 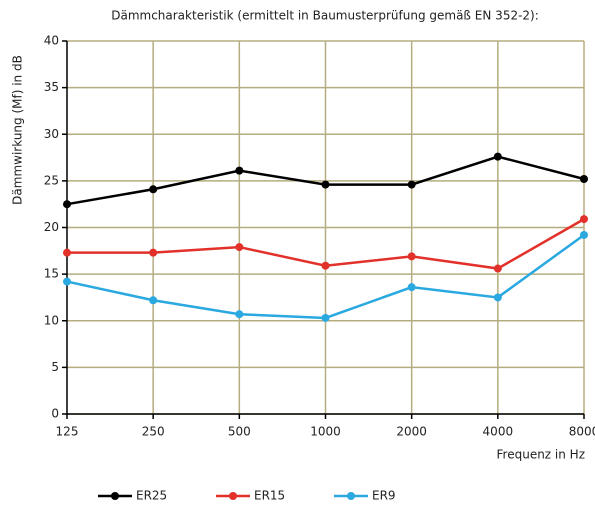 I want to click on y-tick-label: 5, so click(x=55, y=367).